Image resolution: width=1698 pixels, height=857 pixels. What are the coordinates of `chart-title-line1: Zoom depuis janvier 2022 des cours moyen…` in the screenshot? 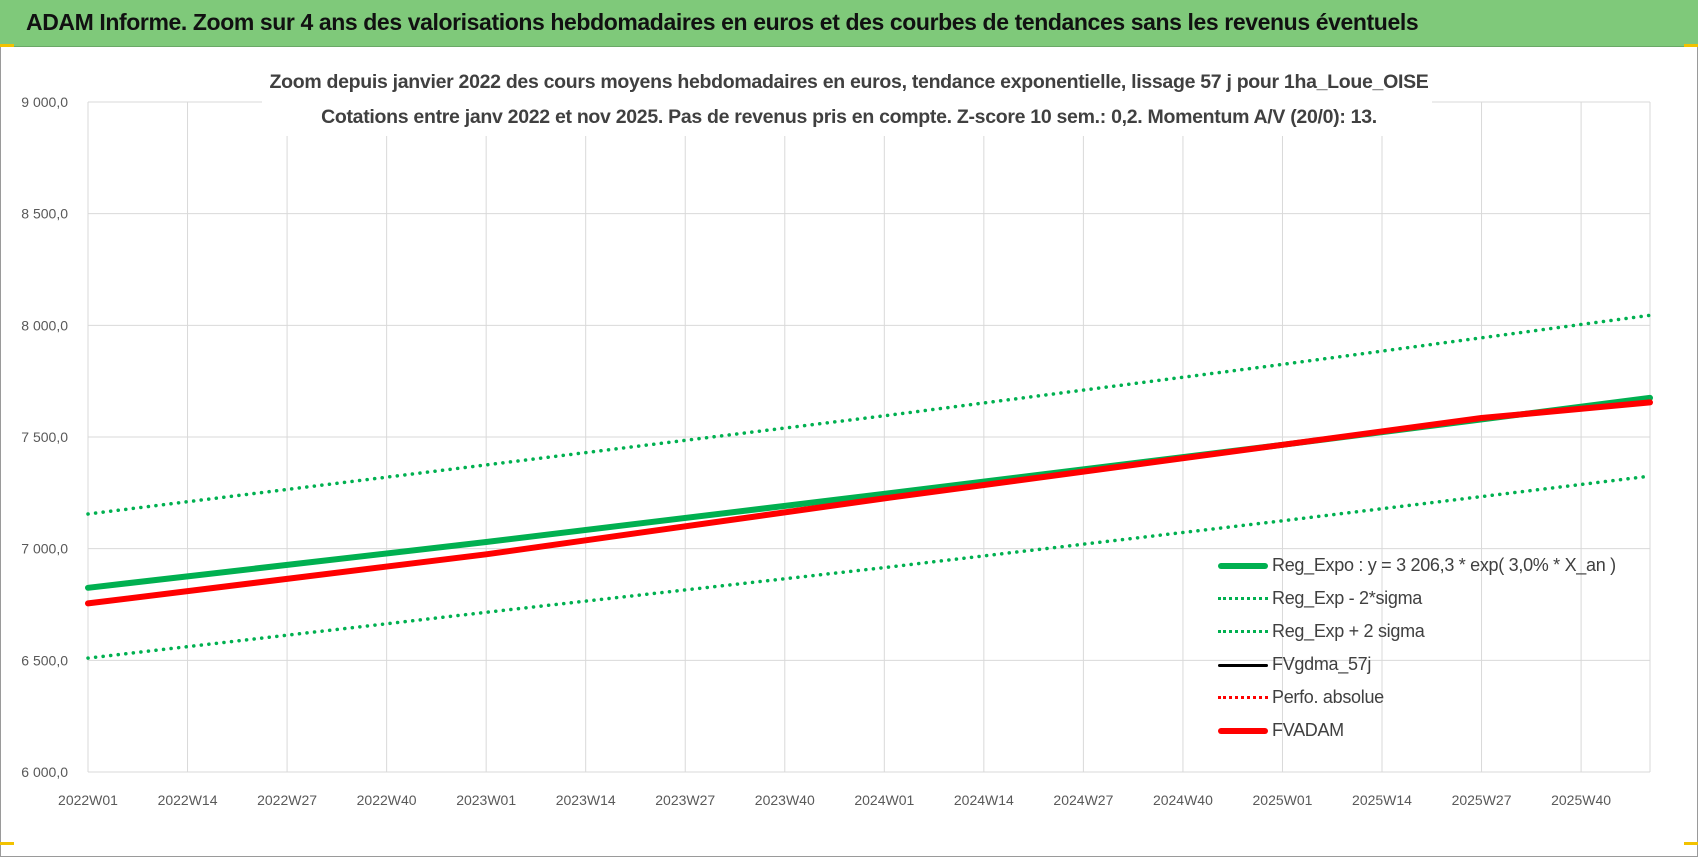 It's located at (849, 82).